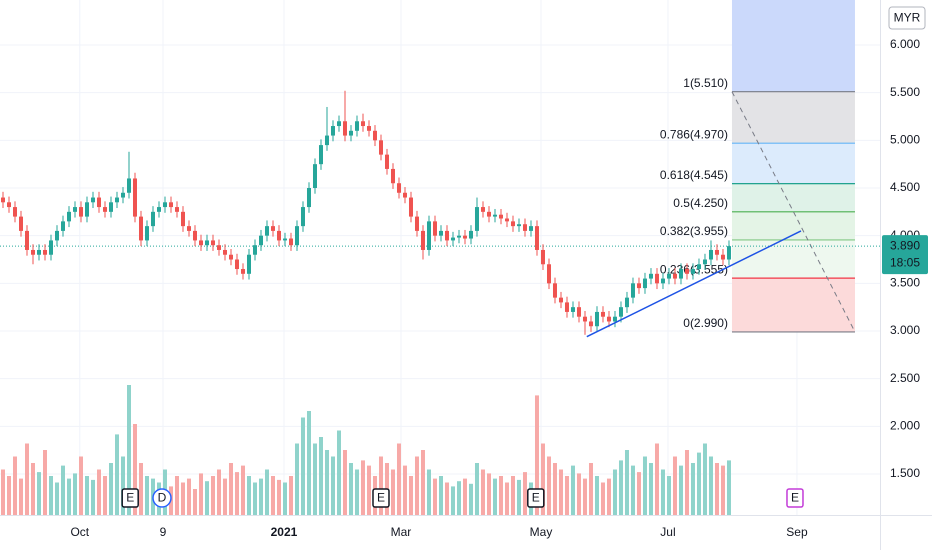 This screenshot has height=550, width=932. What do you see at coordinates (694, 231) in the screenshot?
I see `fib-label: 0.382(3.955)` at bounding box center [694, 231].